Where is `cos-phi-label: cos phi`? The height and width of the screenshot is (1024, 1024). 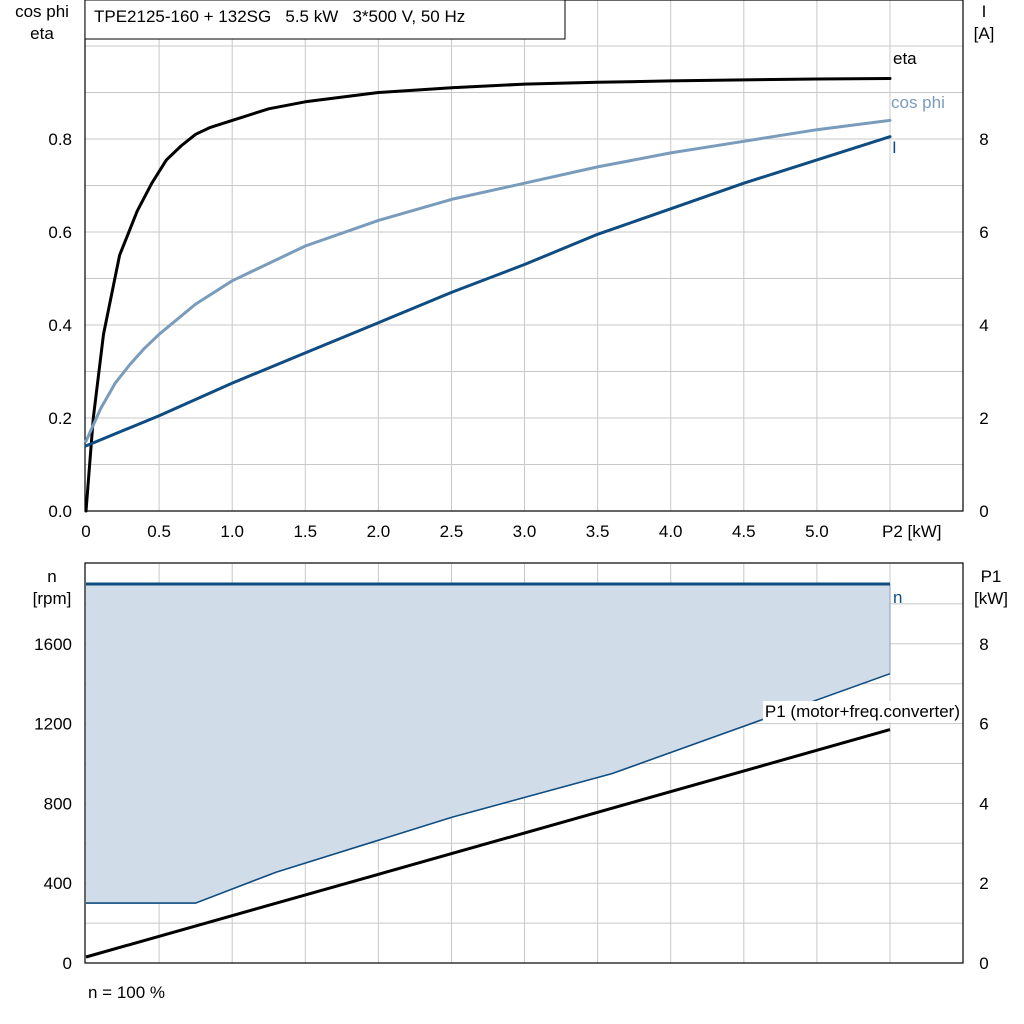
cos-phi-label: cos phi is located at coordinates (918, 102).